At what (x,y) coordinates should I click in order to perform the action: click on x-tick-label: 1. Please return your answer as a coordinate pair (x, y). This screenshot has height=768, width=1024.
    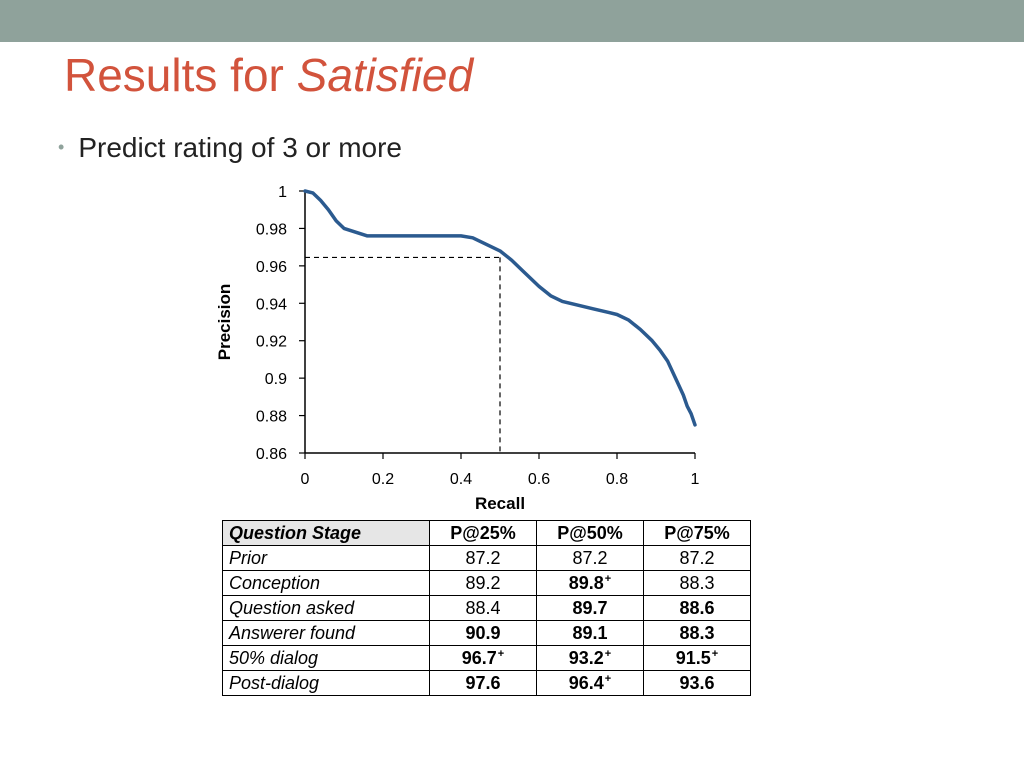
    Looking at the image, I should click on (695, 479).